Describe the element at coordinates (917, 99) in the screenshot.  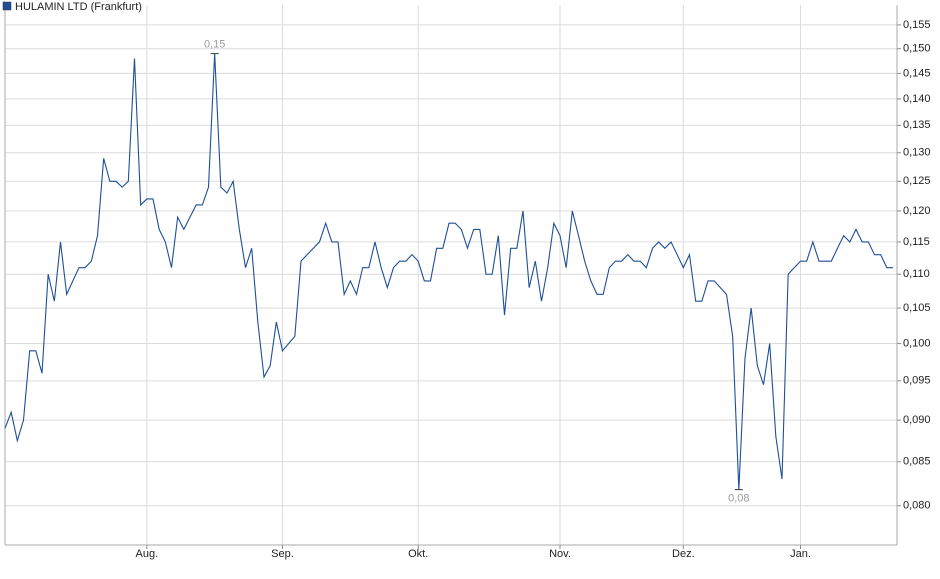
I see `y-tick-label: 0,140` at that location.